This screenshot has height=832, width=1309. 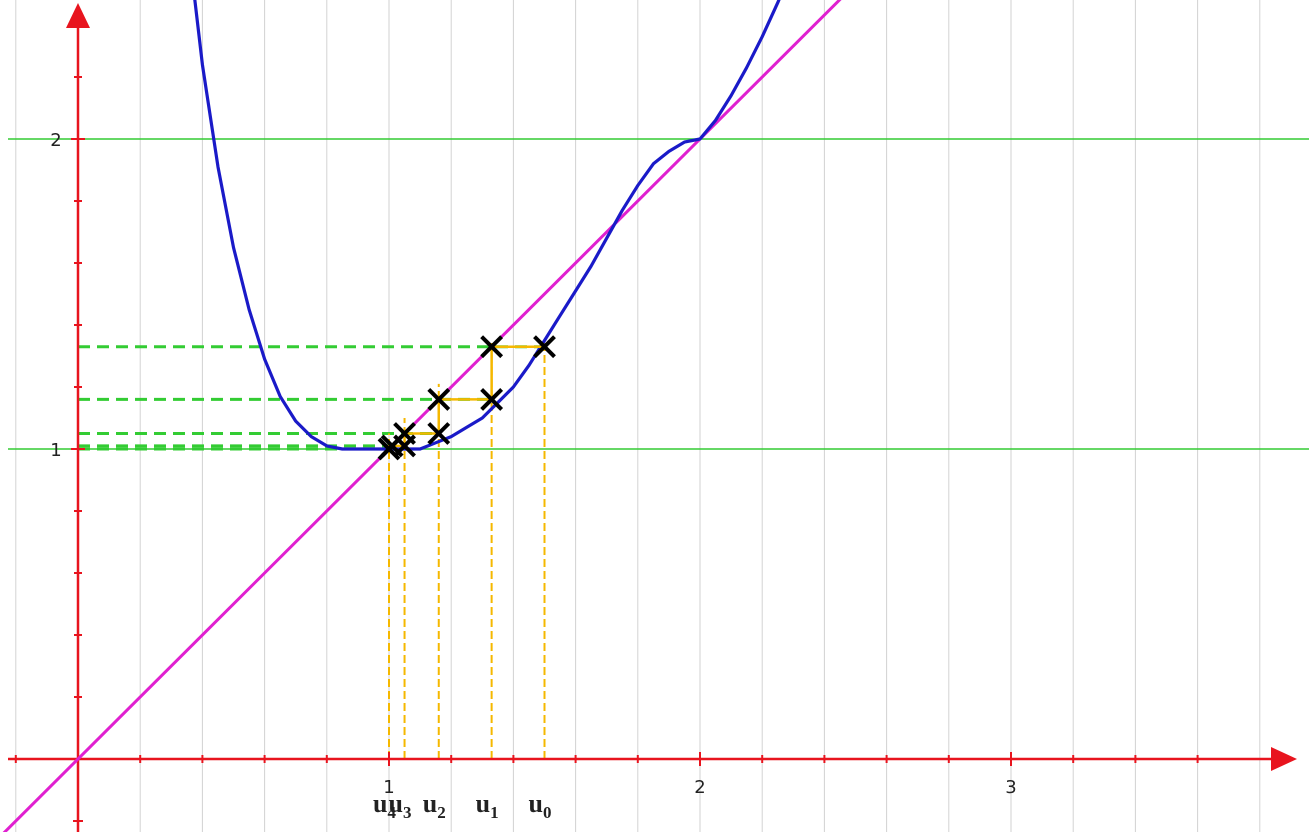 I want to click on y-tick-label: 1, so click(x=55, y=450).